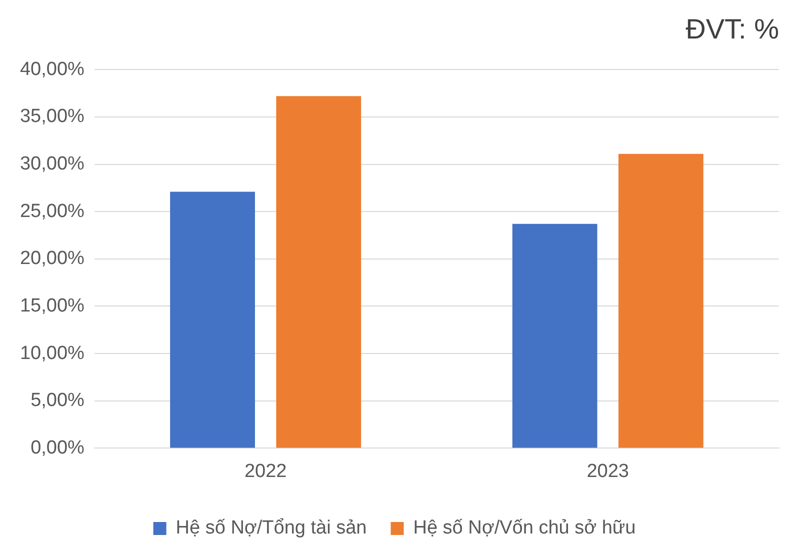 This screenshot has width=793, height=552. I want to click on x-tick-label: 2022, so click(265, 471).